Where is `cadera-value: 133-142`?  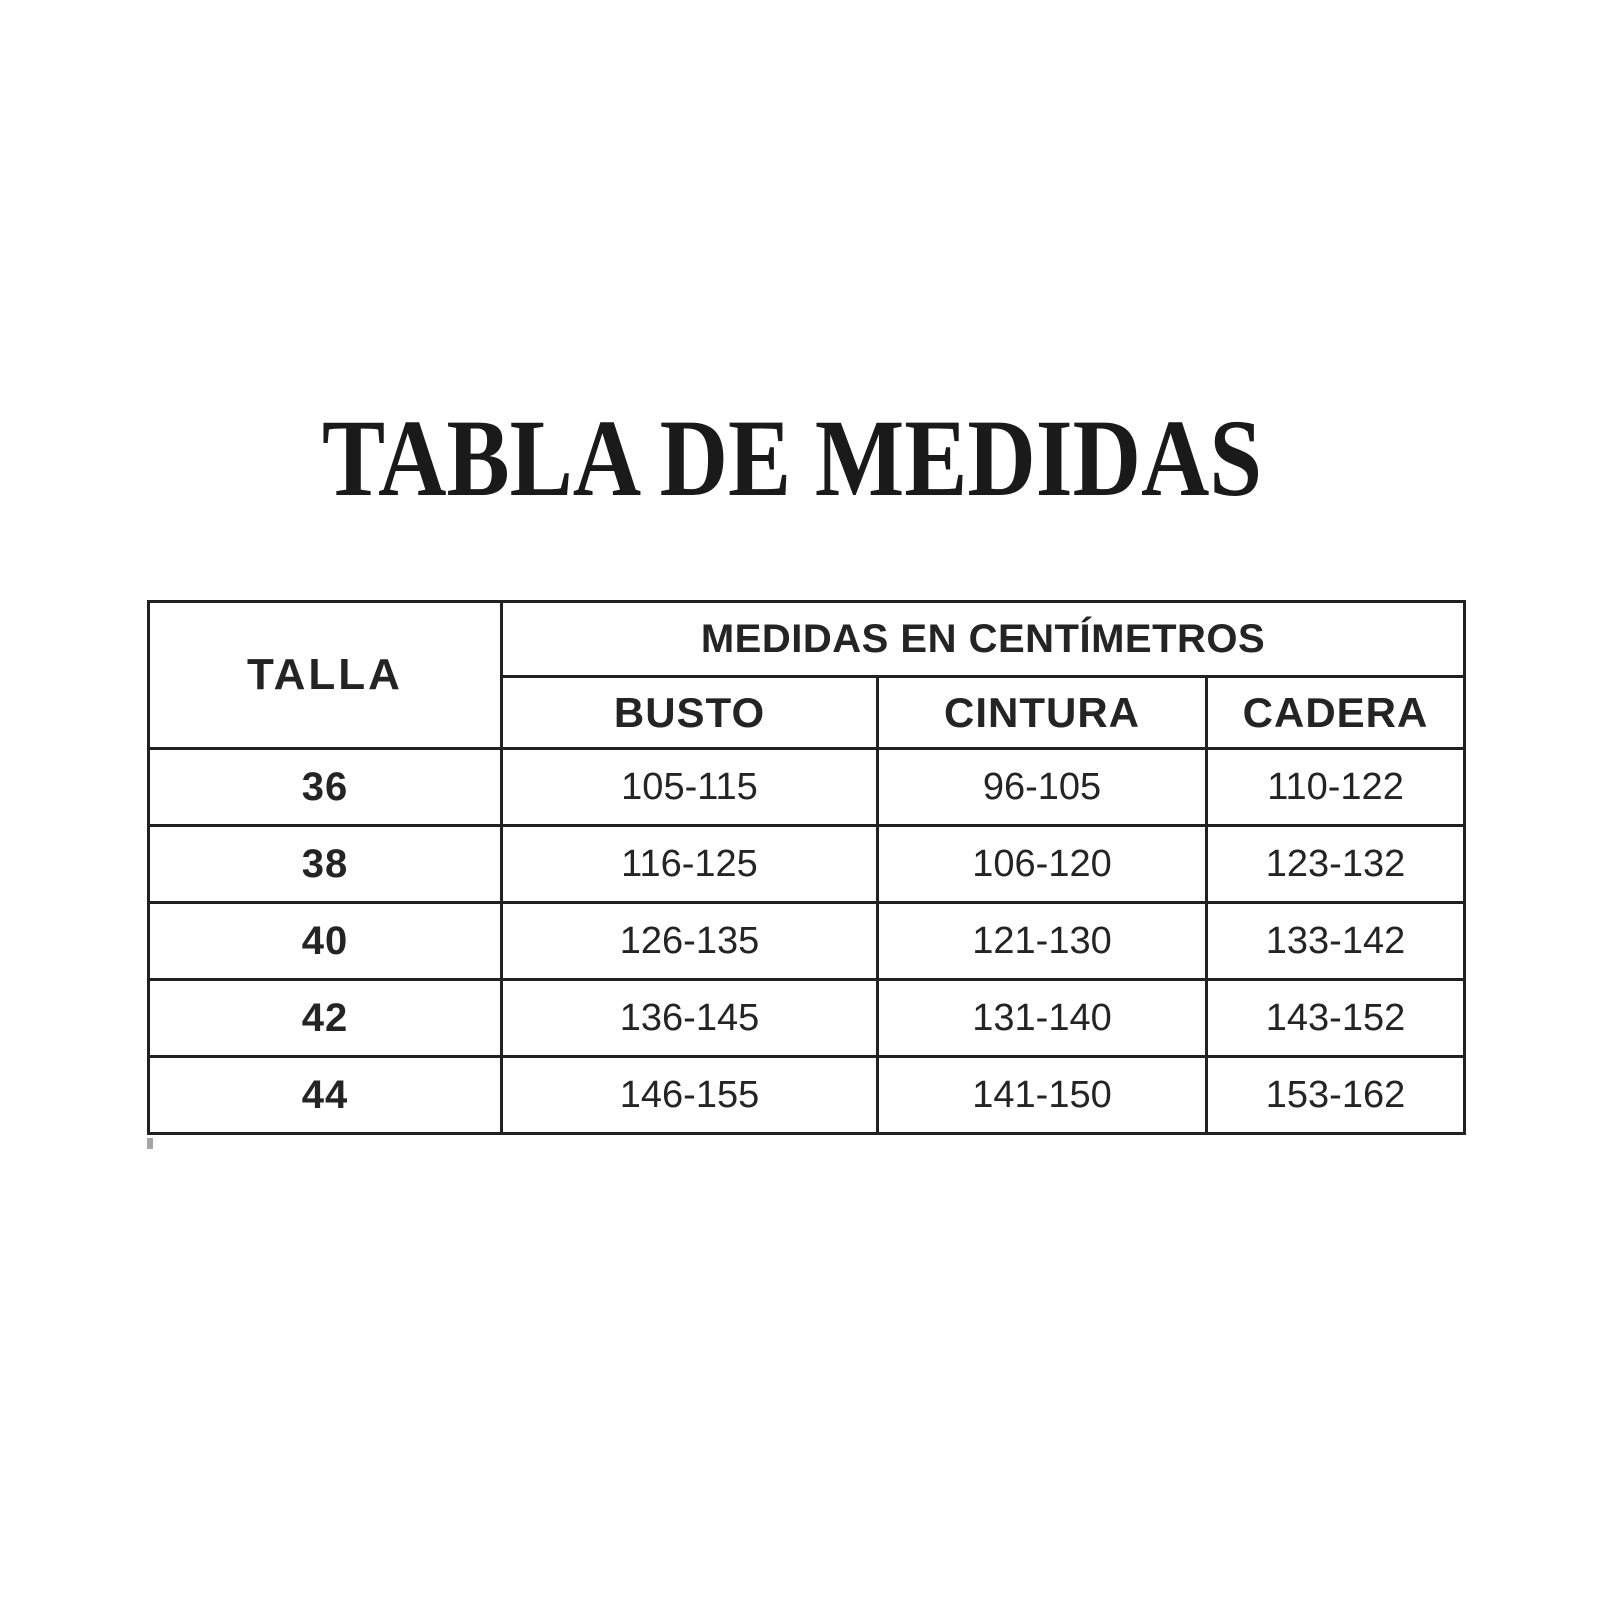 cadera-value: 133-142 is located at coordinates (1335, 941).